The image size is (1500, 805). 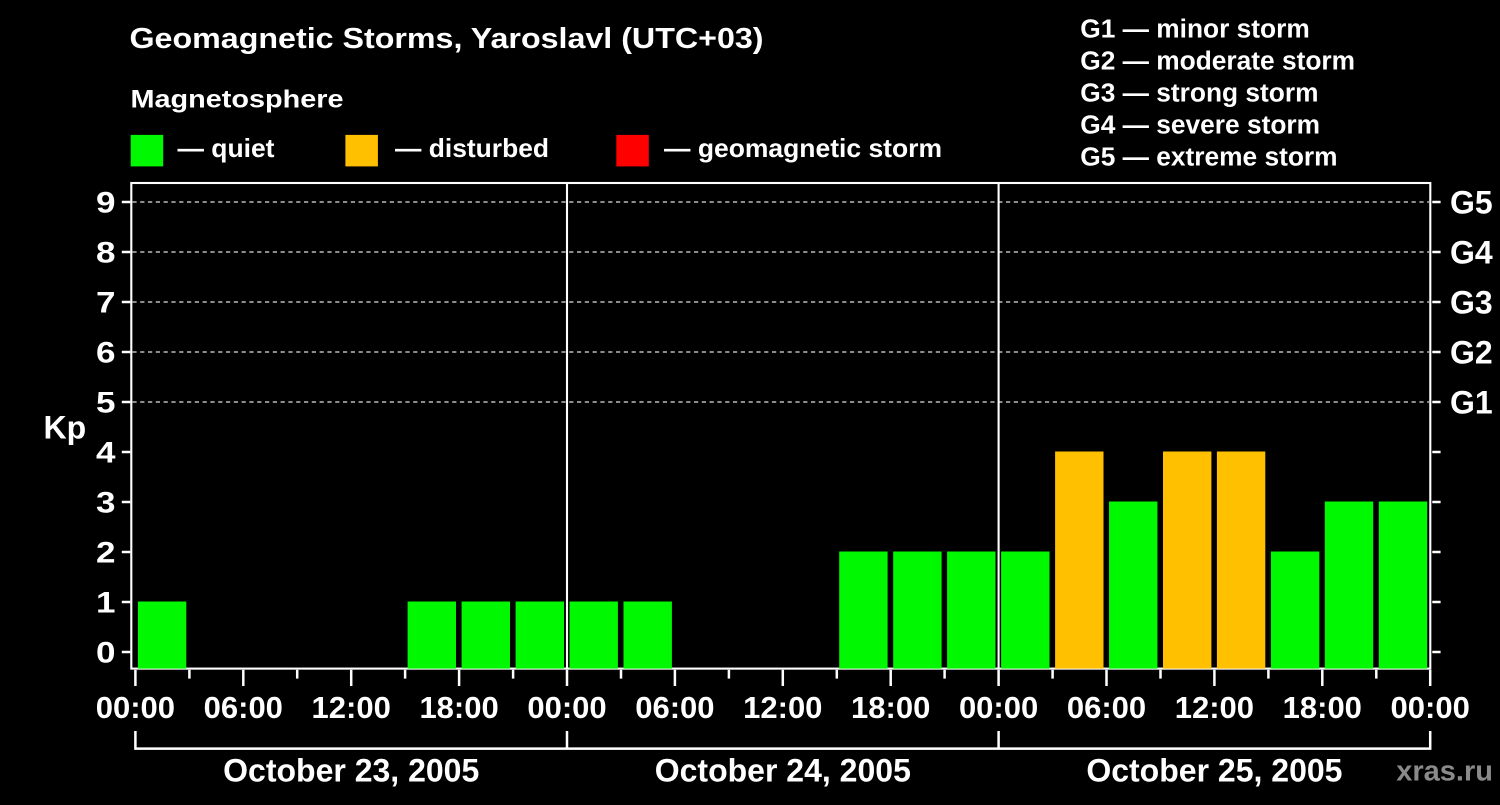 What do you see at coordinates (472, 148) in the screenshot?
I see `svg-text: — disturbed` at bounding box center [472, 148].